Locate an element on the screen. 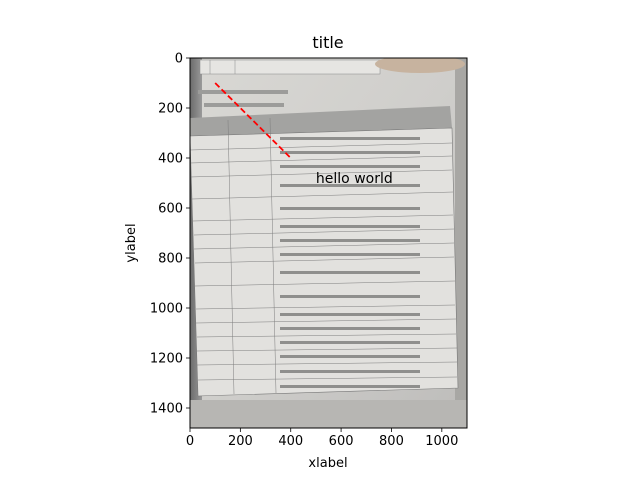  x-tick-label: 200 is located at coordinates (240, 441).